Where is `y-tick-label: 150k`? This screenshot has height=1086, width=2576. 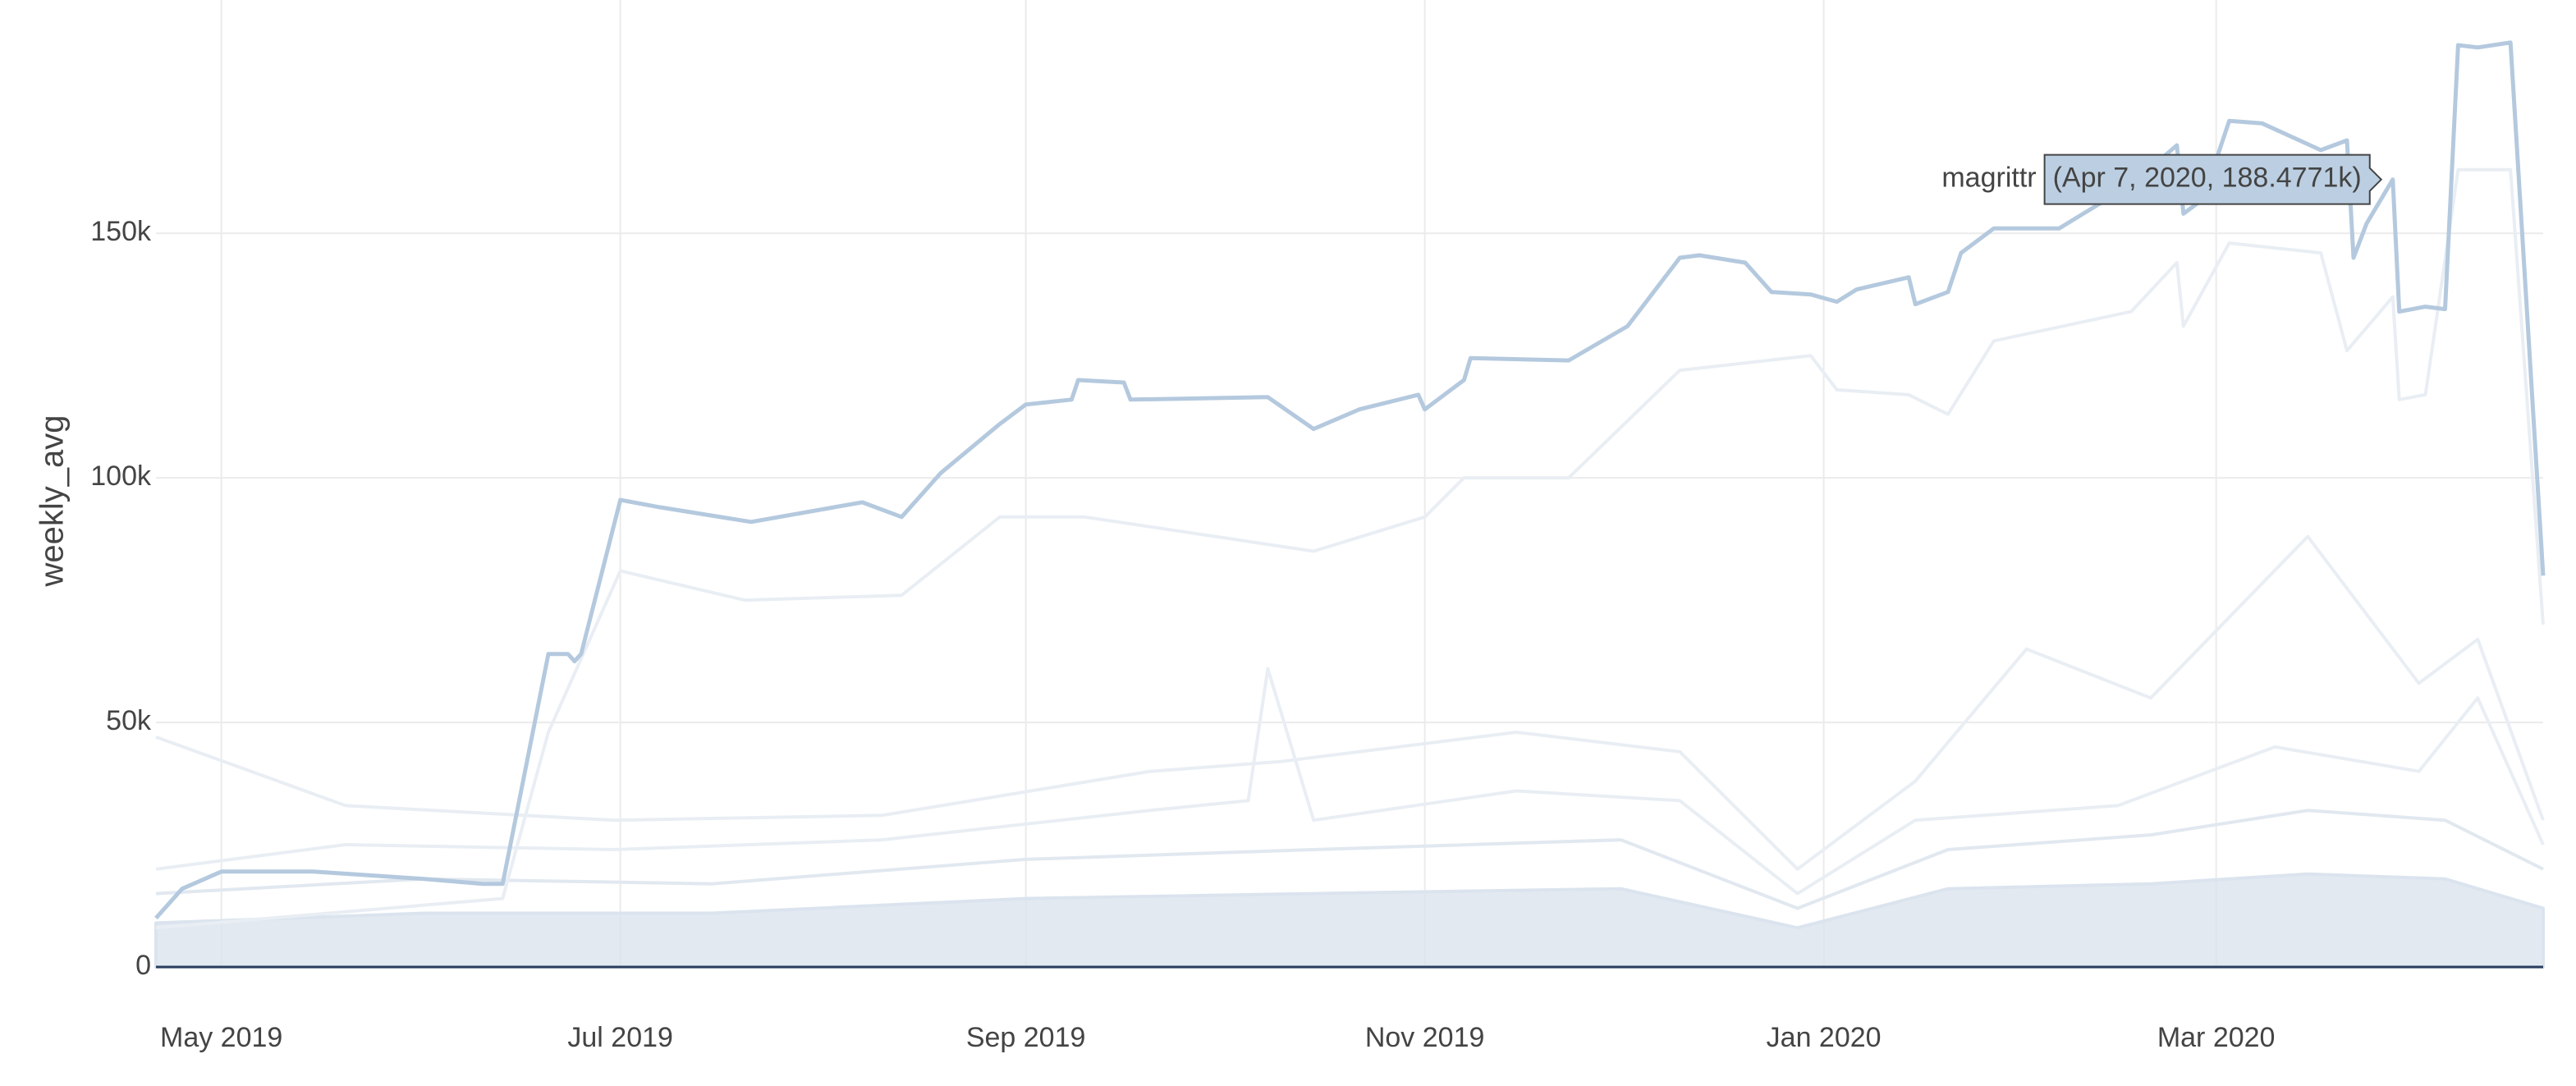 y-tick-label: 150k is located at coordinates (121, 231).